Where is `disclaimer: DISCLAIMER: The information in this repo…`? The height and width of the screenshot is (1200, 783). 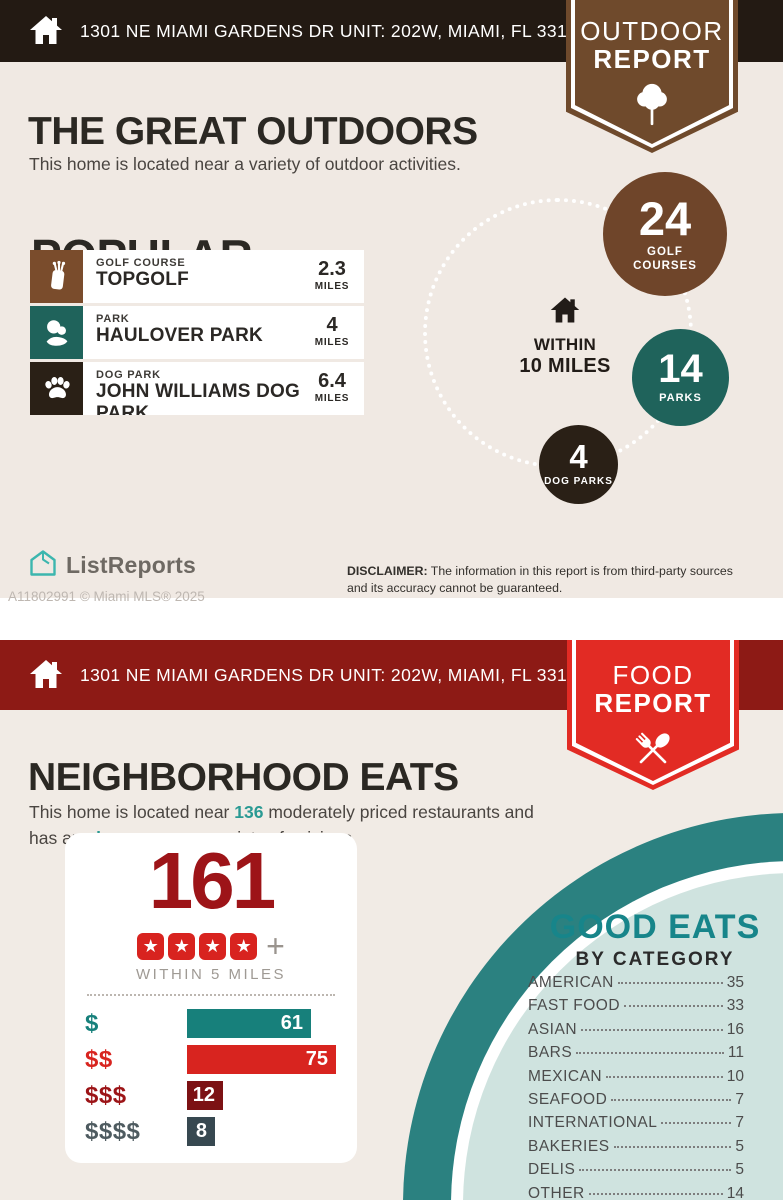
disclaimer: DISCLAIMER: The information in this repo… is located at coordinates (544, 579).